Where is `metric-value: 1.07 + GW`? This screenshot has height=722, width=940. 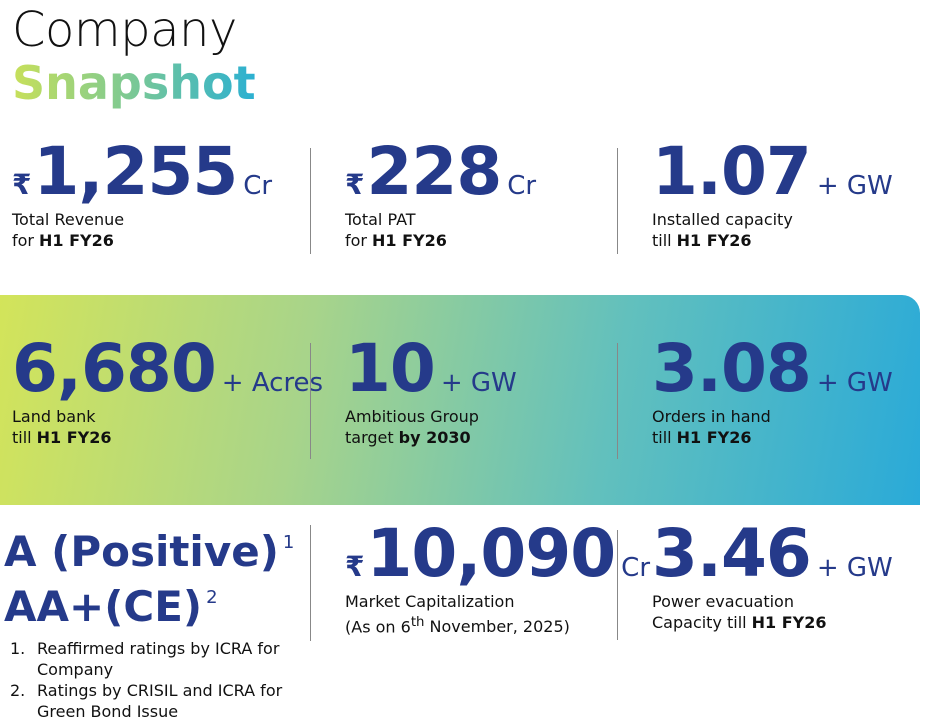
metric-value: 1.07 + GW is located at coordinates (772, 171).